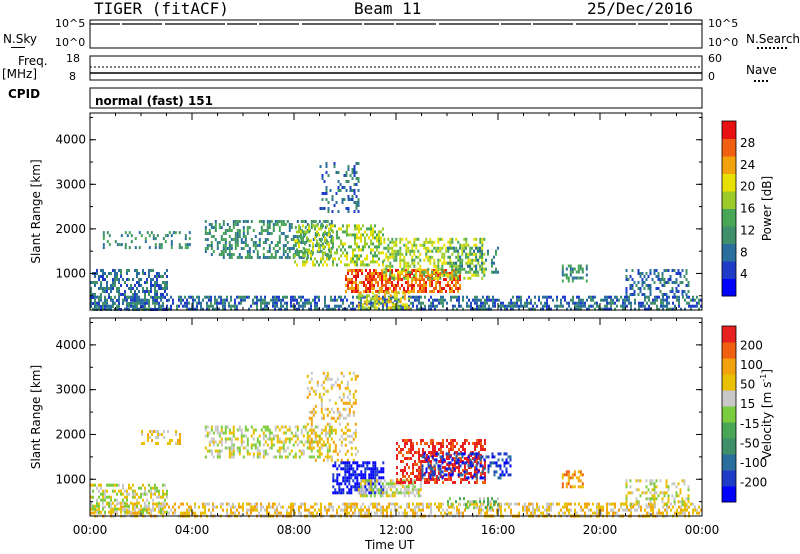  I want to click on nsky-tick-bottom: 10^0, so click(70, 42).